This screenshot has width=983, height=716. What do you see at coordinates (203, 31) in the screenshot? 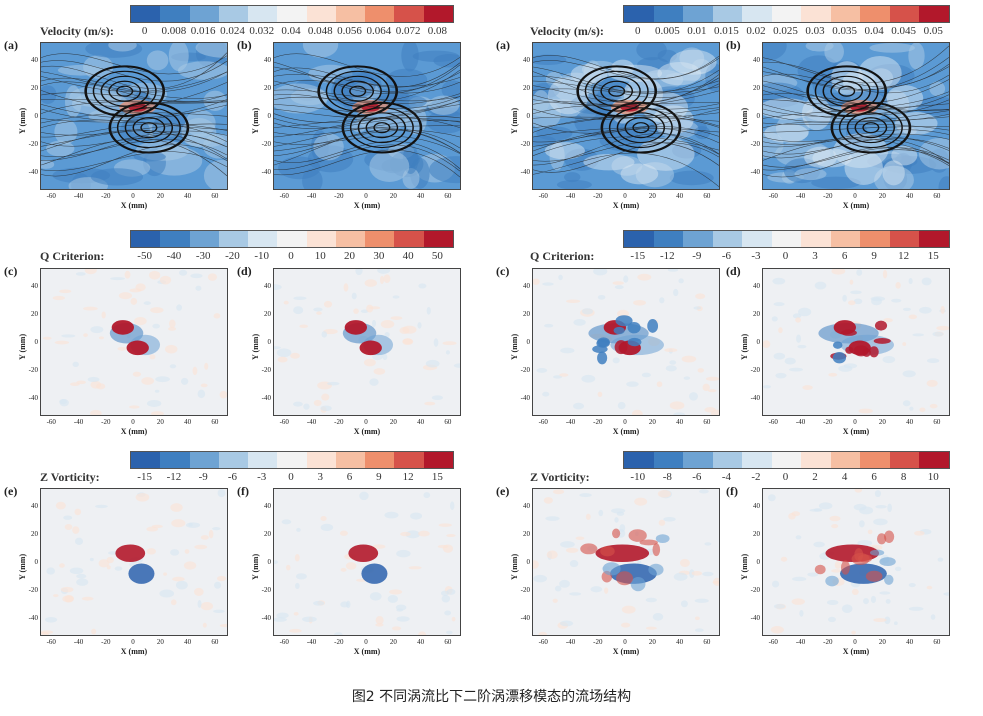
I see `colorbar-tick: 0.016` at bounding box center [203, 31].